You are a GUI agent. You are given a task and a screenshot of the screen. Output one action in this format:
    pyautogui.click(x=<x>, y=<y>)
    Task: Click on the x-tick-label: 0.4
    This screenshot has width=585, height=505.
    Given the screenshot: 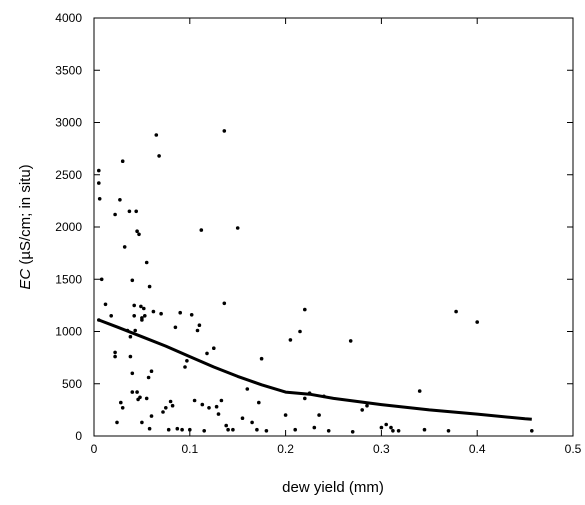 What is the action you would take?
    pyautogui.click(x=477, y=449)
    